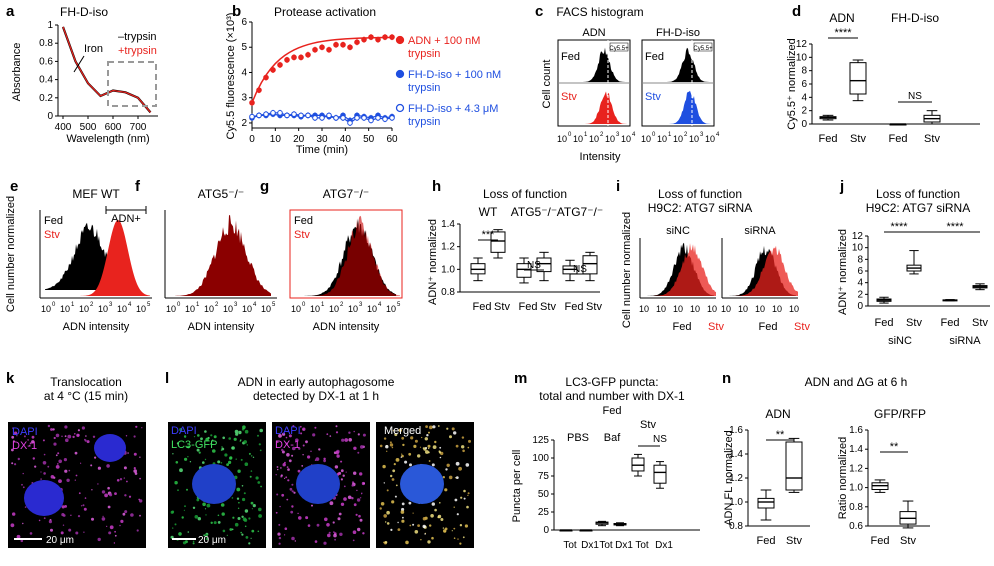  What do you see at coordinates (424, 122) in the screenshot?
I see `legend-label: trypsin` at bounding box center [424, 122].